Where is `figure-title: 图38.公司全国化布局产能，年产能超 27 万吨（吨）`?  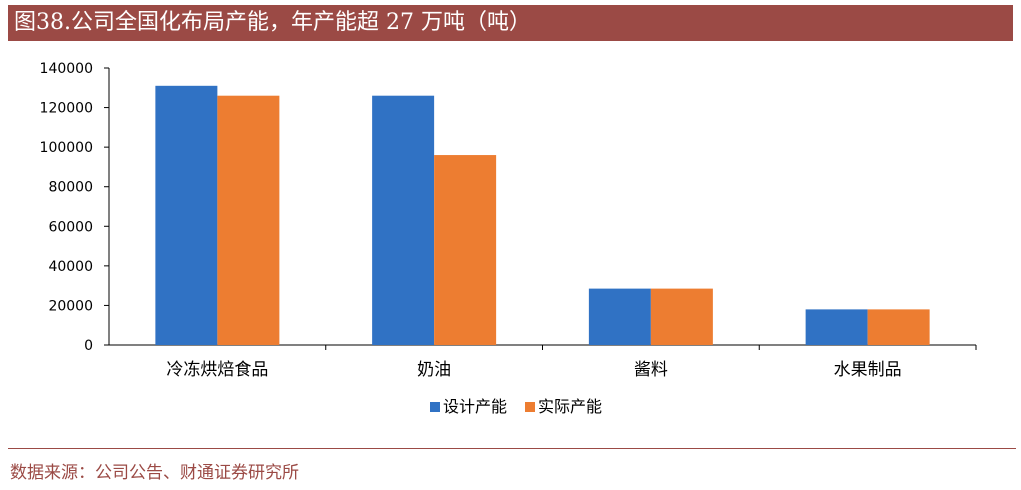 figure-title: 图38.公司全国化布局产能，年产能超 27 万吨（吨） is located at coordinates (510, 23).